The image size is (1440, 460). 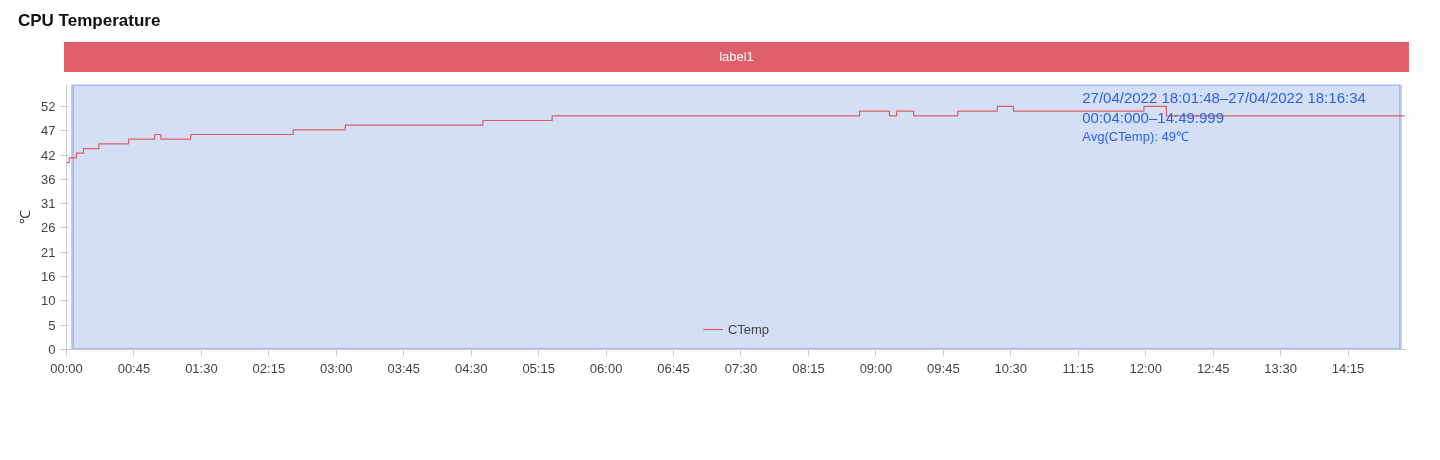 What do you see at coordinates (52, 325) in the screenshot?
I see `y-tick-label: 5` at bounding box center [52, 325].